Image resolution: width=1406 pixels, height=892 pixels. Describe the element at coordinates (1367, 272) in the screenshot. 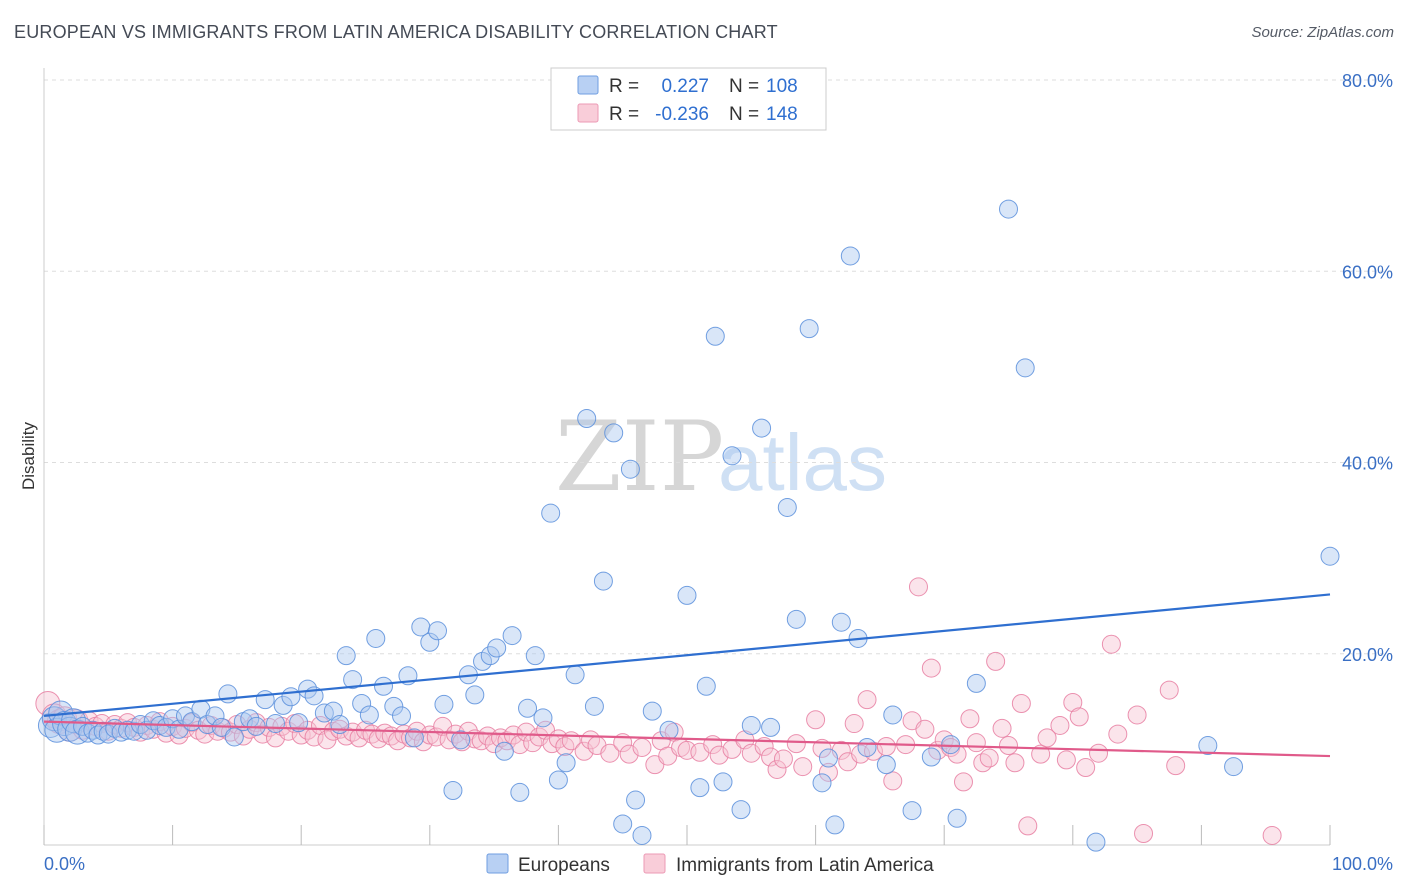

I see `y-tick-label: 60.0%` at that location.